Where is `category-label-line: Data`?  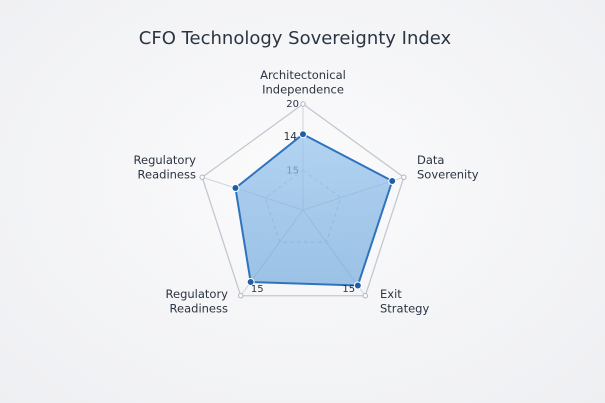 category-label-line: Data is located at coordinates (430, 160).